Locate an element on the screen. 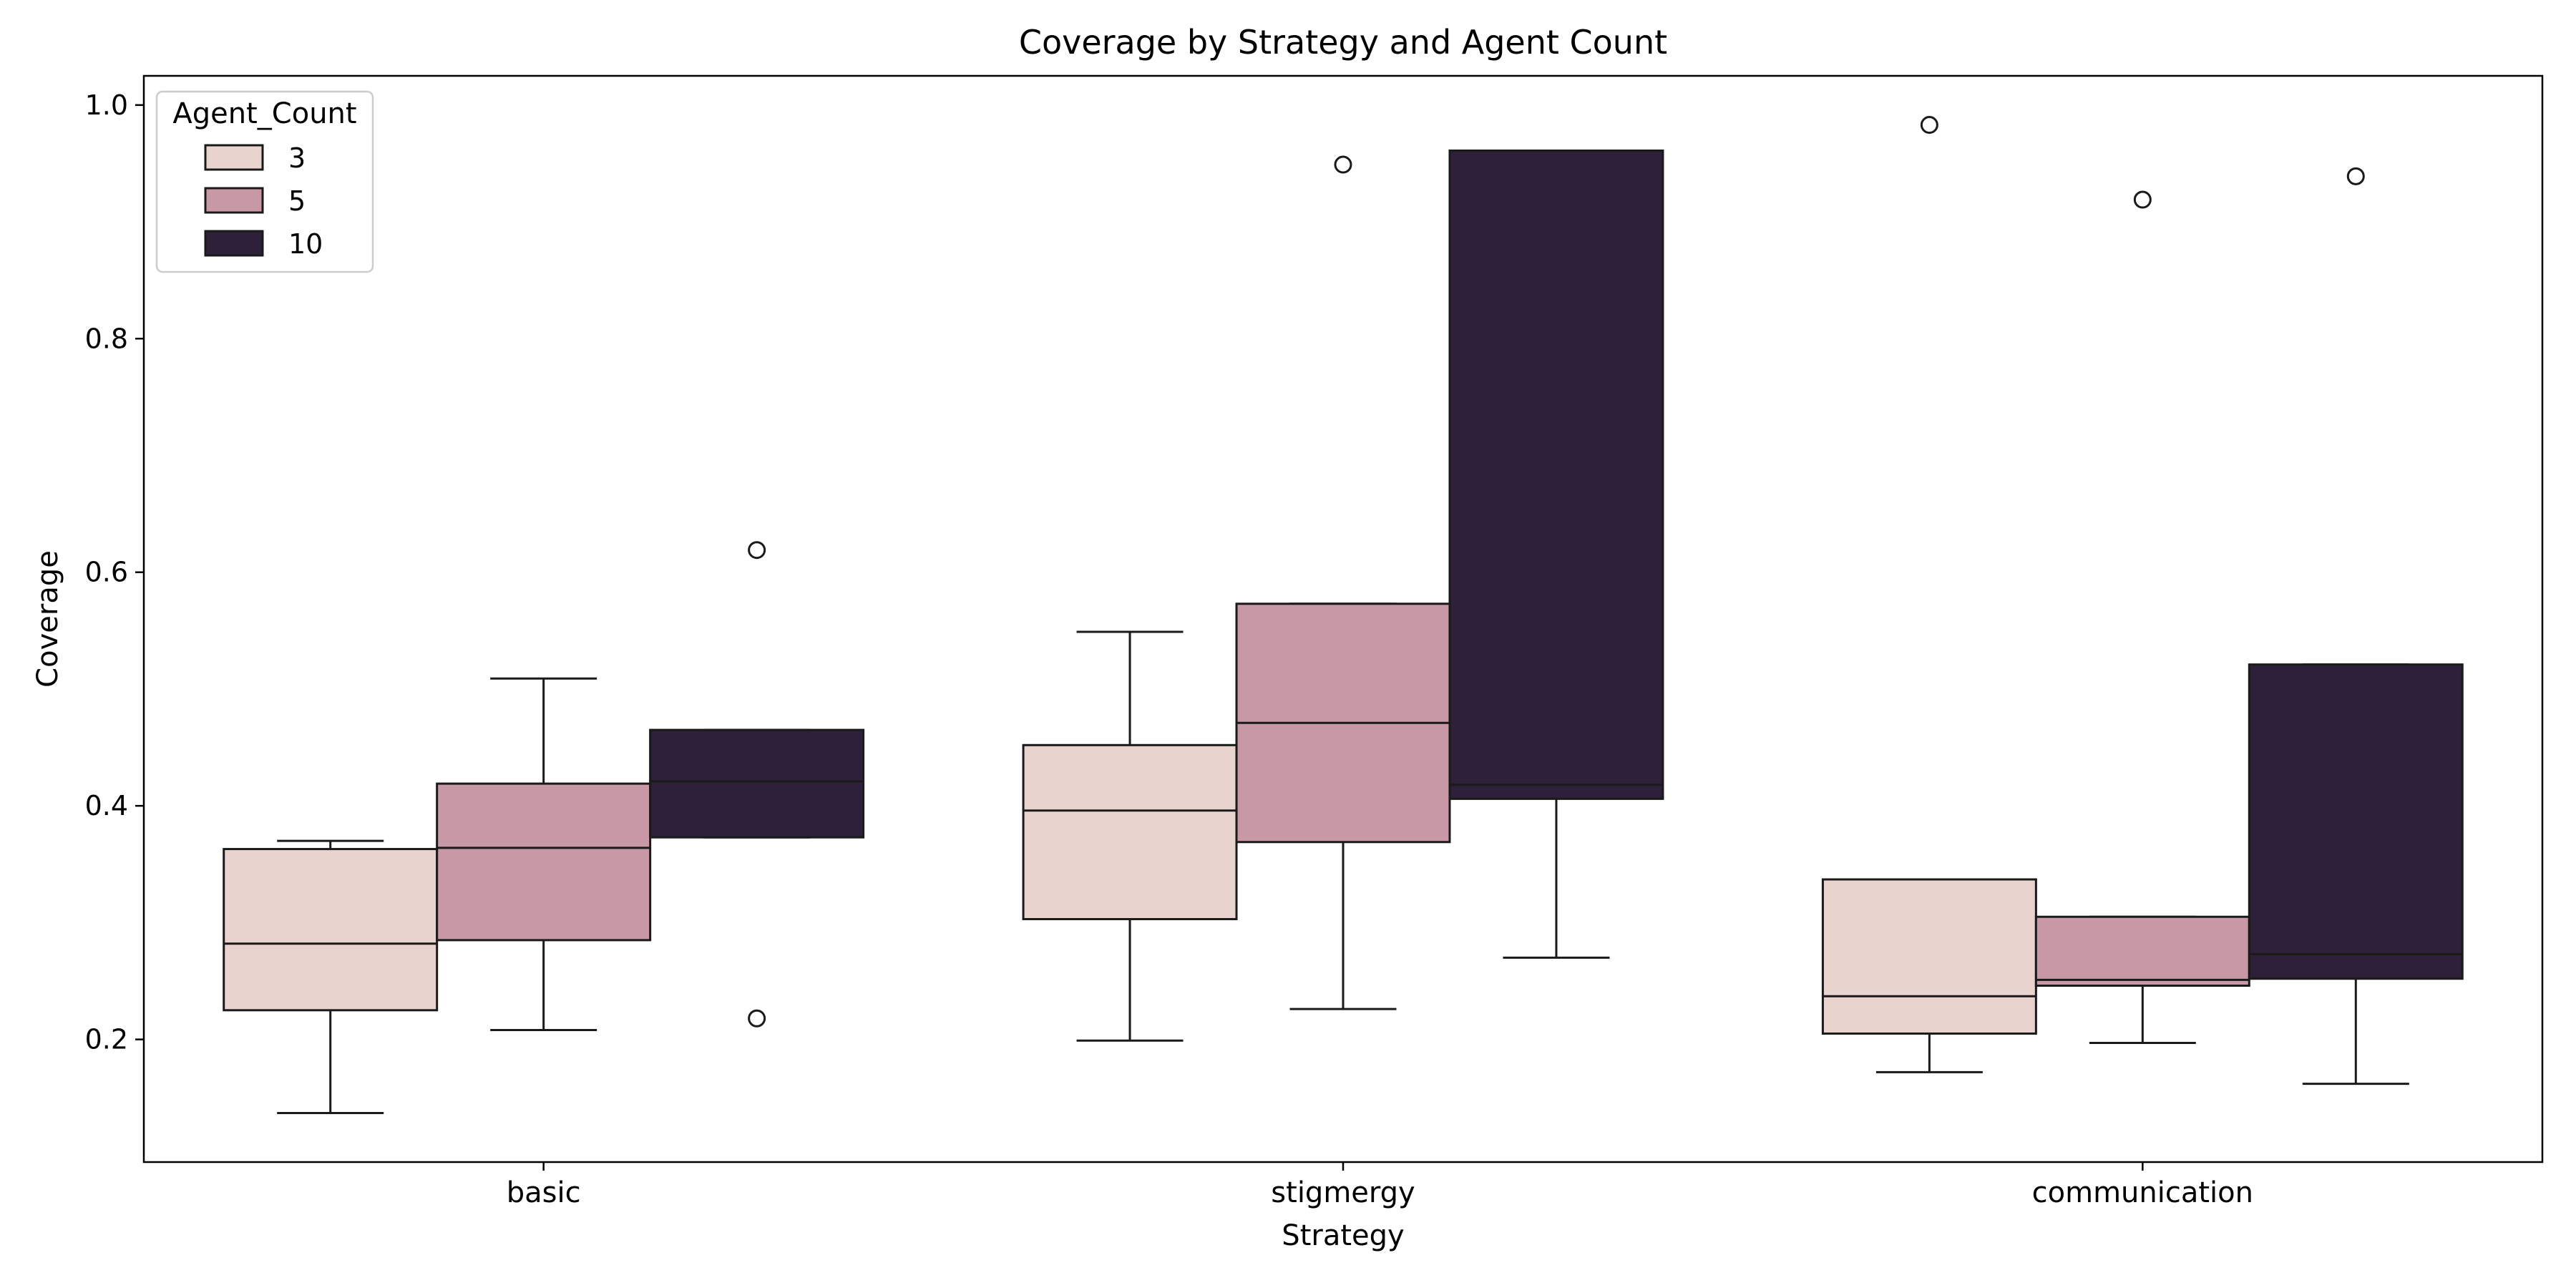  y-tick-label: 1.0 is located at coordinates (106, 105).